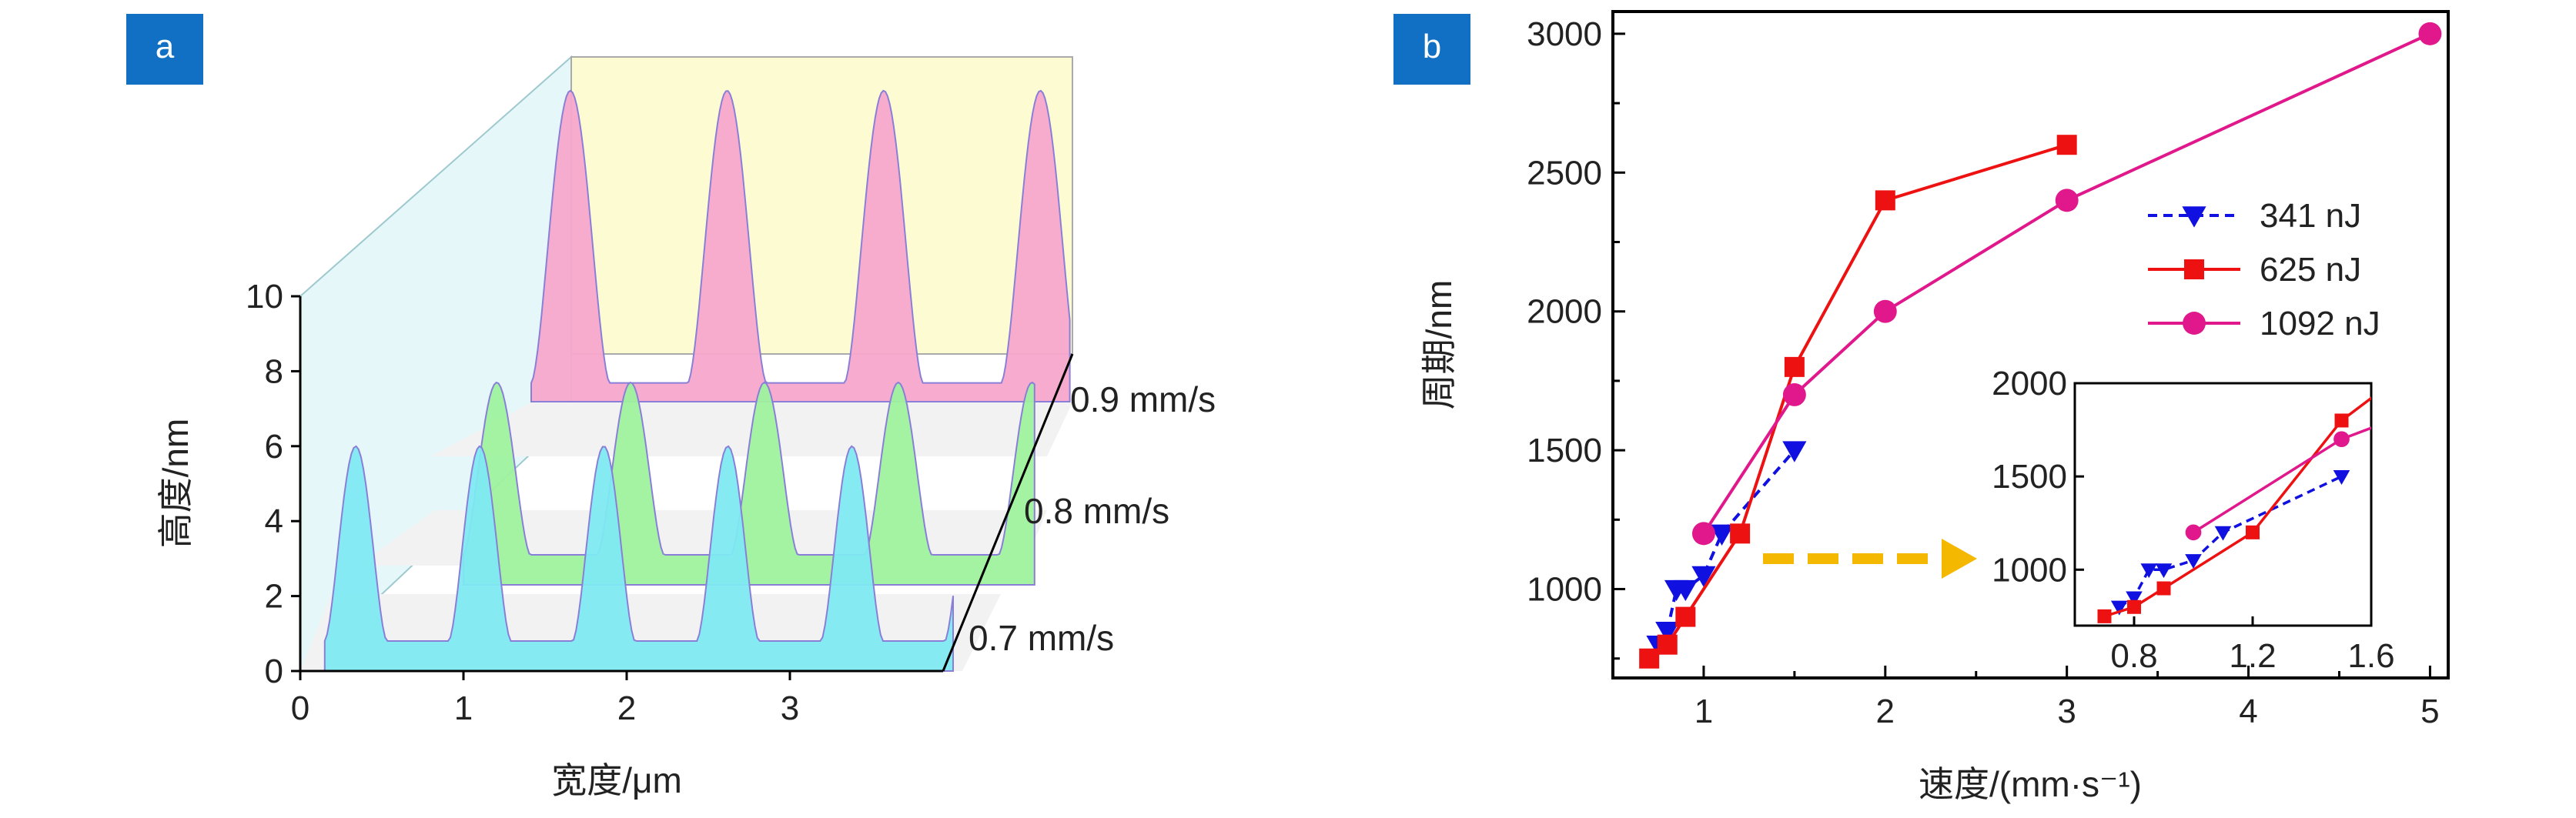 The height and width of the screenshot is (818, 2576). Describe the element at coordinates (1960, 559) in the screenshot. I see `yellow-arrow-head` at that location.